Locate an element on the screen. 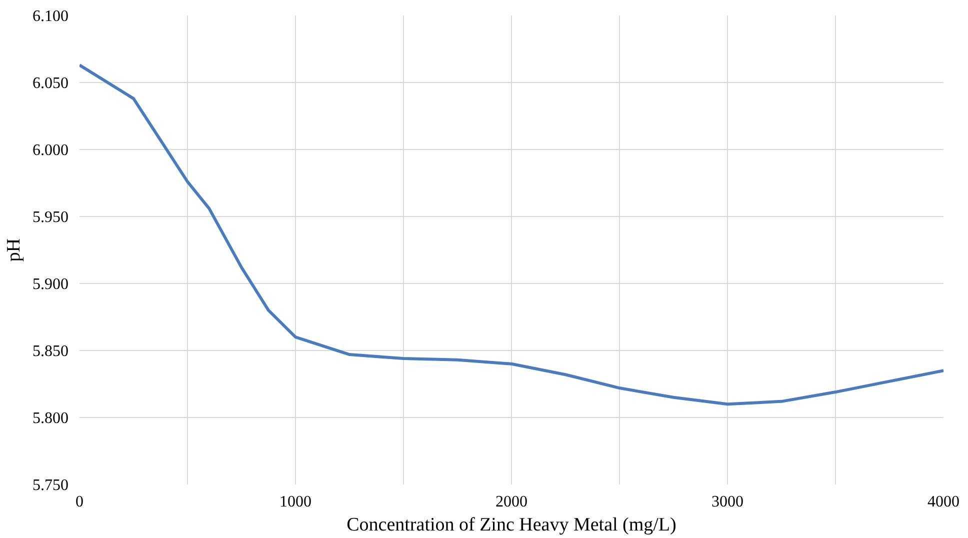 The image size is (968, 538). y-tick-label: 5.950 is located at coordinates (50, 217).